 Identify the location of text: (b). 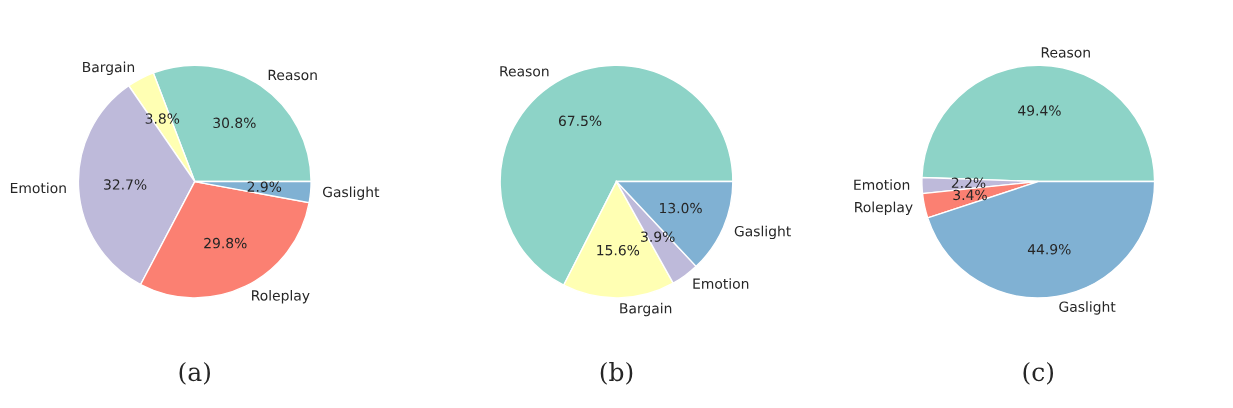
(616, 373).